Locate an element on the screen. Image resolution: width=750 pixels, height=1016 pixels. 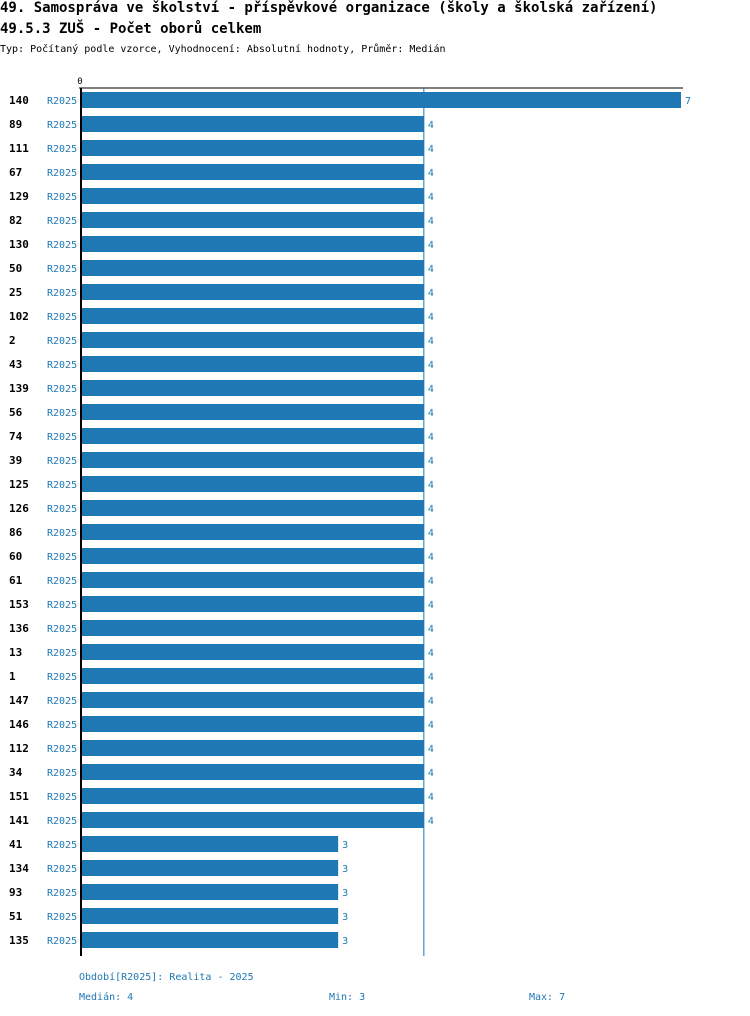
category-label: 146 is located at coordinates (19, 724).